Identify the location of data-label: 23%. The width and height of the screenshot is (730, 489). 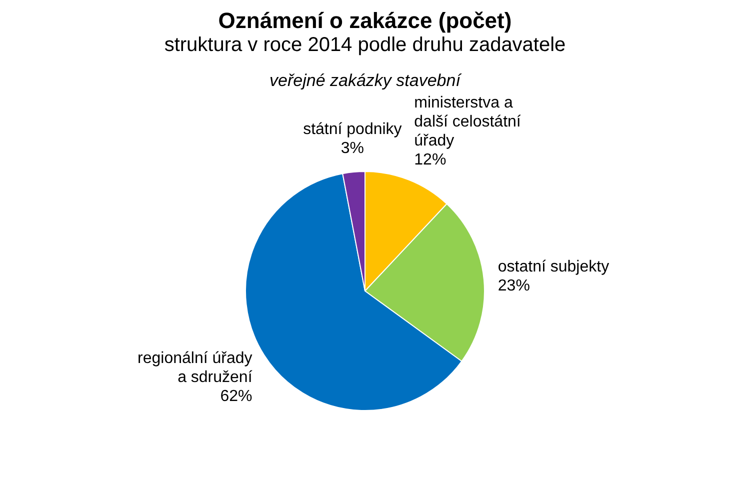
(514, 286).